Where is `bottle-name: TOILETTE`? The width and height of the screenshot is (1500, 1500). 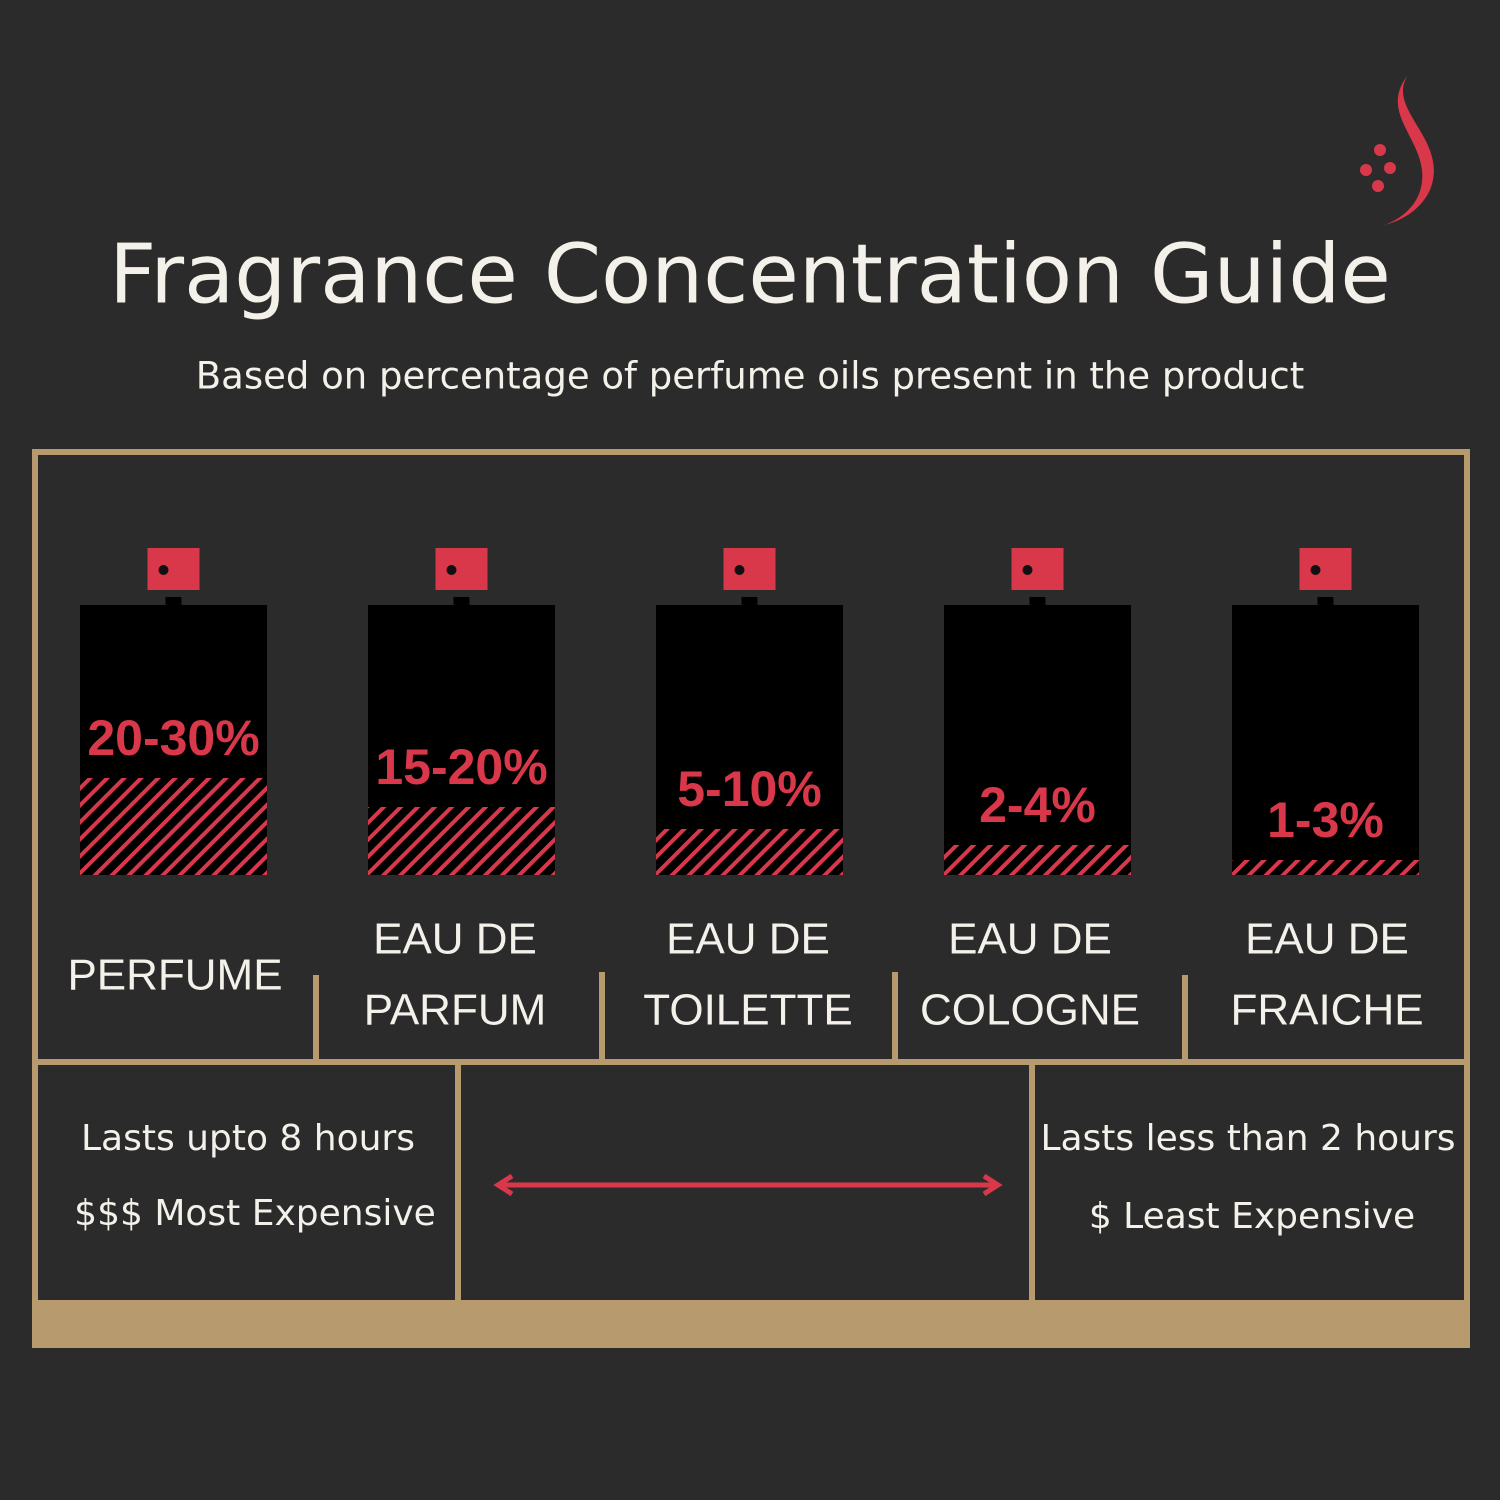
bottle-name: TOILETTE is located at coordinates (747, 1010).